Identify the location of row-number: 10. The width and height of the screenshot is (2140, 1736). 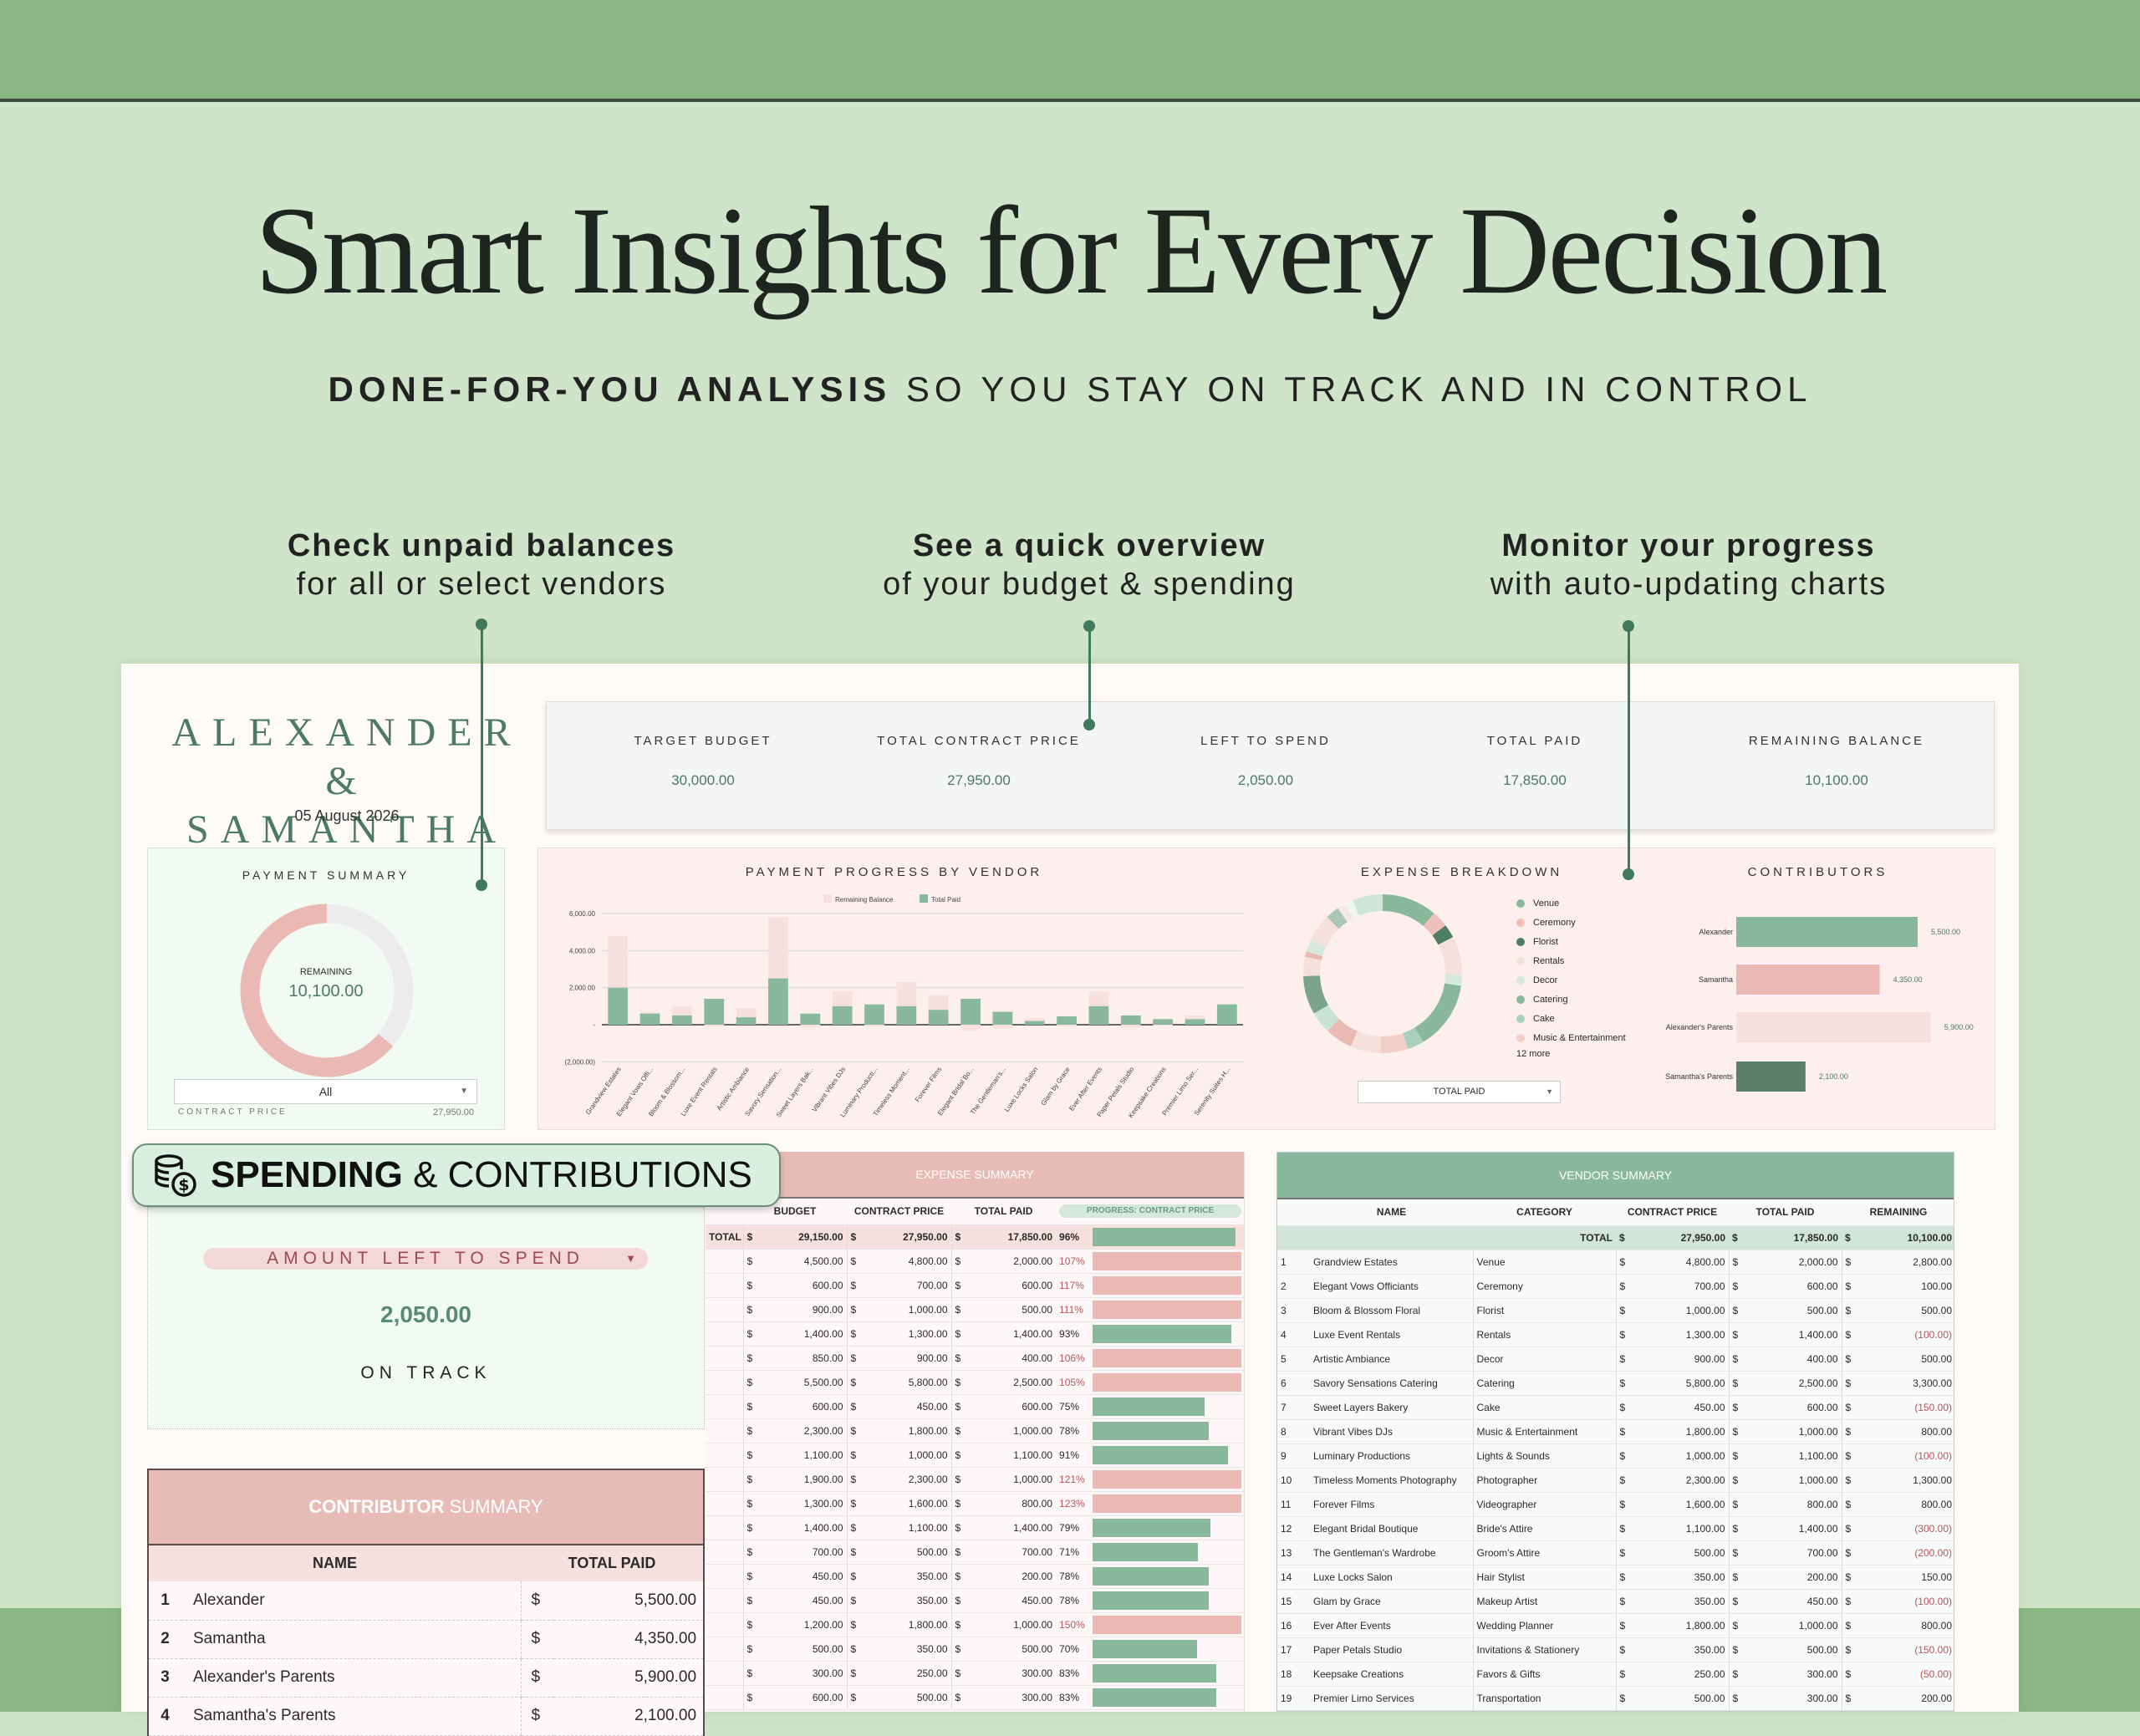
(1293, 1480).